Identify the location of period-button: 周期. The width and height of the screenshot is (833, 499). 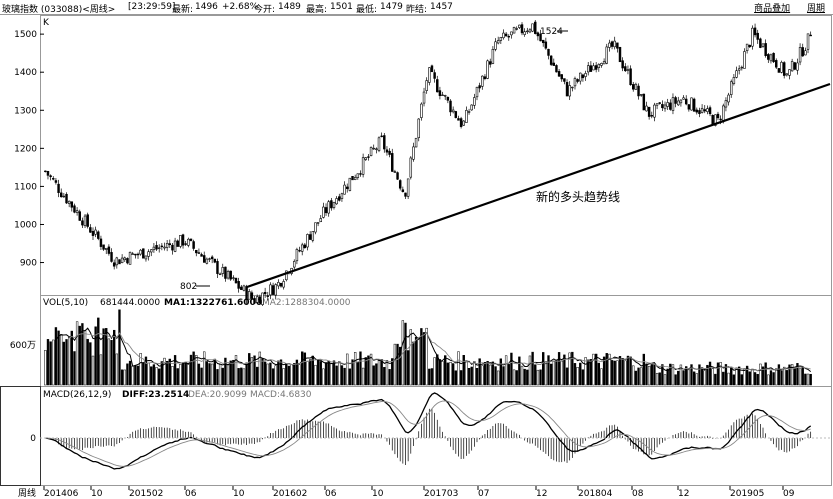
(815, 9).